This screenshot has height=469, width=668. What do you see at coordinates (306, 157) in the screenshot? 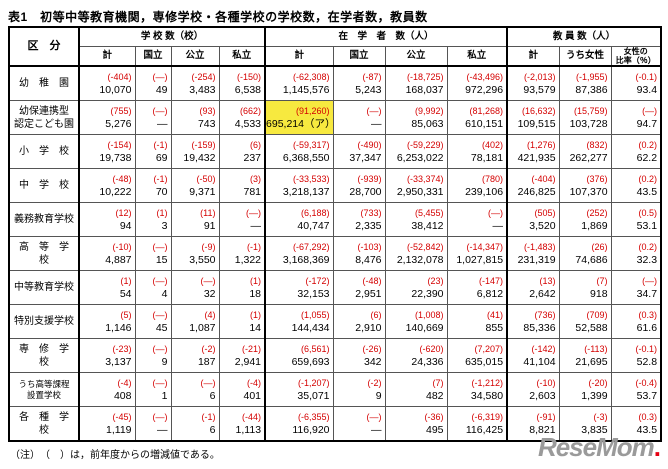
I see `current-value: 6,368,550` at bounding box center [306, 157].